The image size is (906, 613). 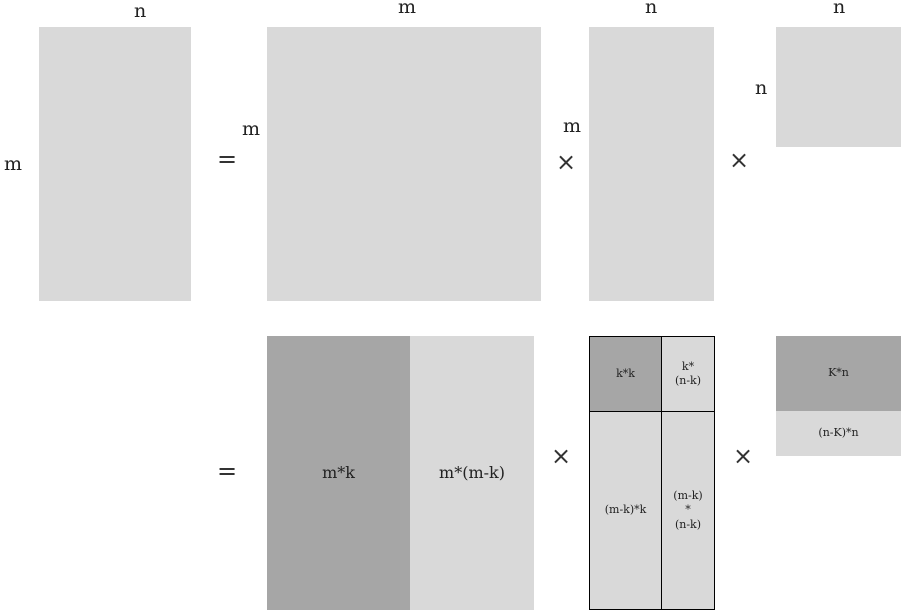 I want to click on sigma-block-kk-label: k*k, so click(x=625, y=373).